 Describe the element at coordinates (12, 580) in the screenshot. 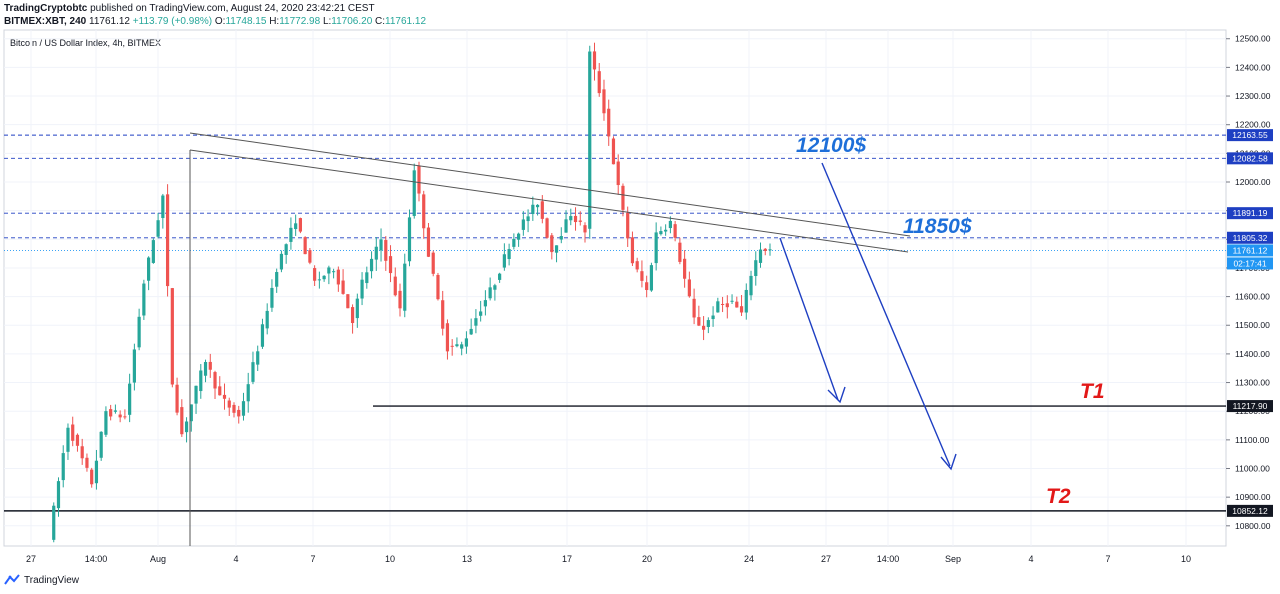

I see `tradingview-logo-icon` at that location.